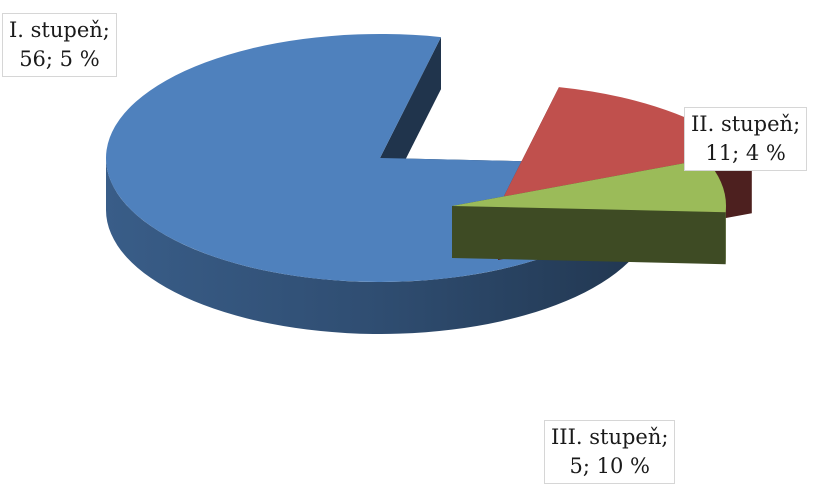  What do you see at coordinates (746, 124) in the screenshot?
I see `data-label-slice-2-category: II. stupeň;` at bounding box center [746, 124].